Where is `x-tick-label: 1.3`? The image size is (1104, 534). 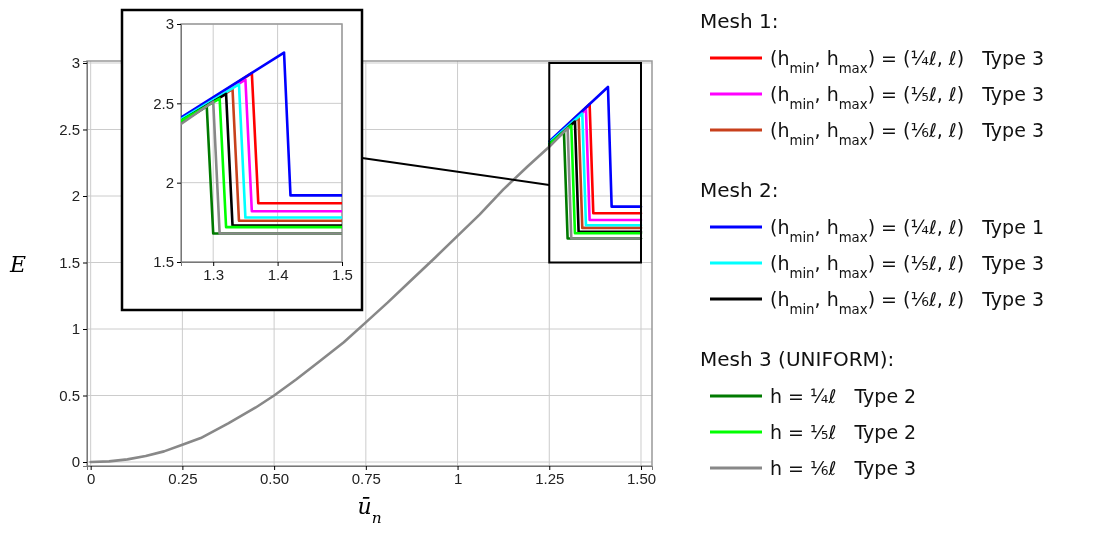
x-tick-label: 1.3 is located at coordinates (214, 274).